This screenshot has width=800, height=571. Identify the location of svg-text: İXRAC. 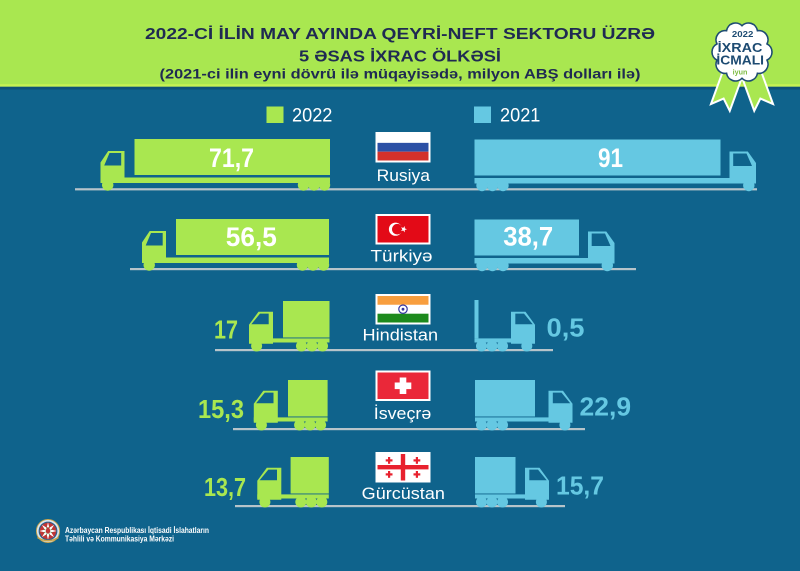
(740, 47).